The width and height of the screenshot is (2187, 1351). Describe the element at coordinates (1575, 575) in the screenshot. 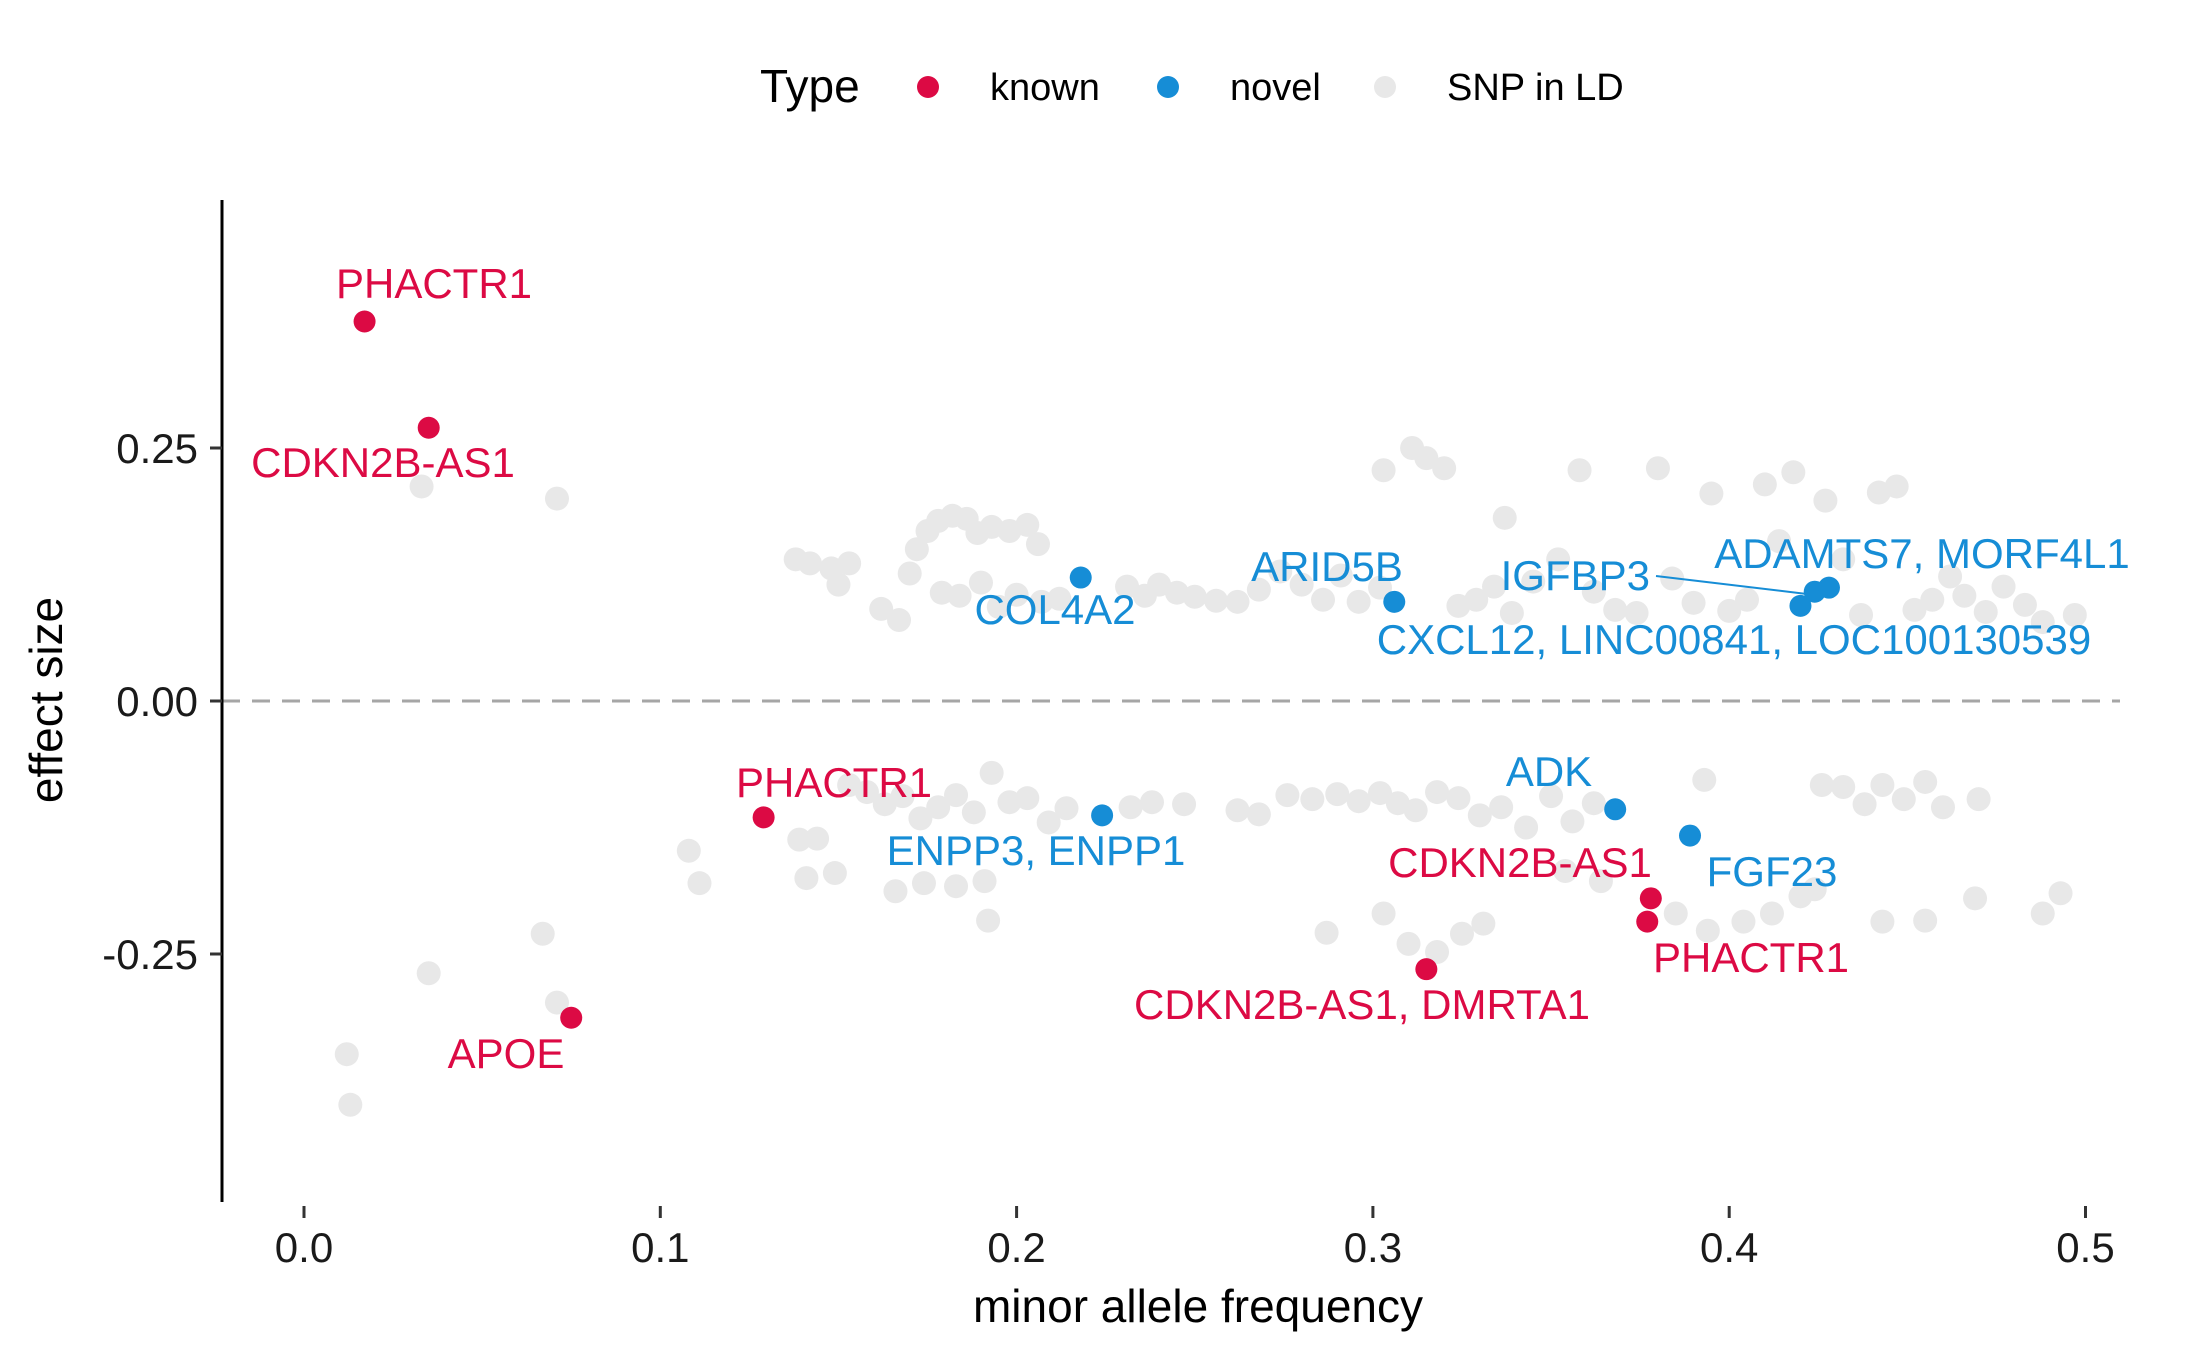

I see `novel-snp-label: IGFBP3` at that location.